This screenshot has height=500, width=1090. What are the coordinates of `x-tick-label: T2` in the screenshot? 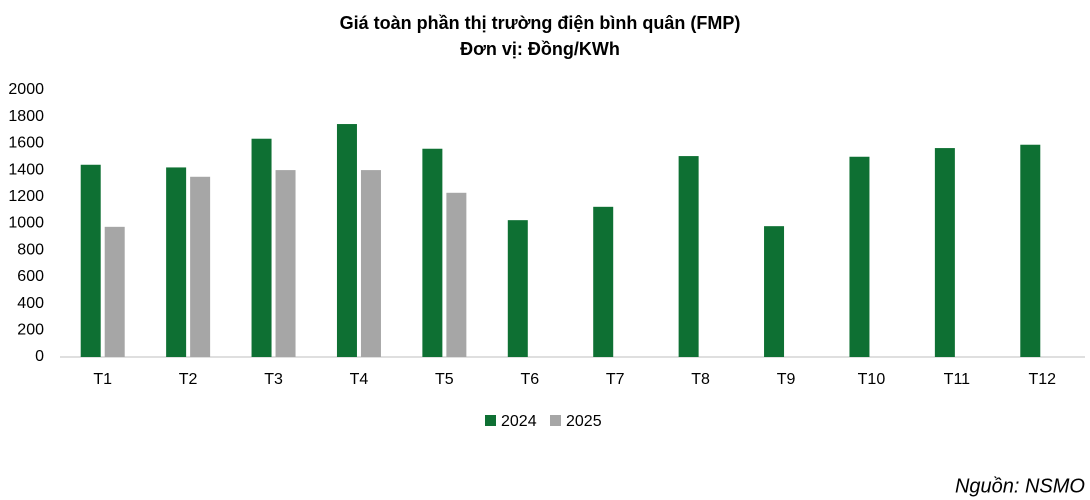 It's located at (188, 379).